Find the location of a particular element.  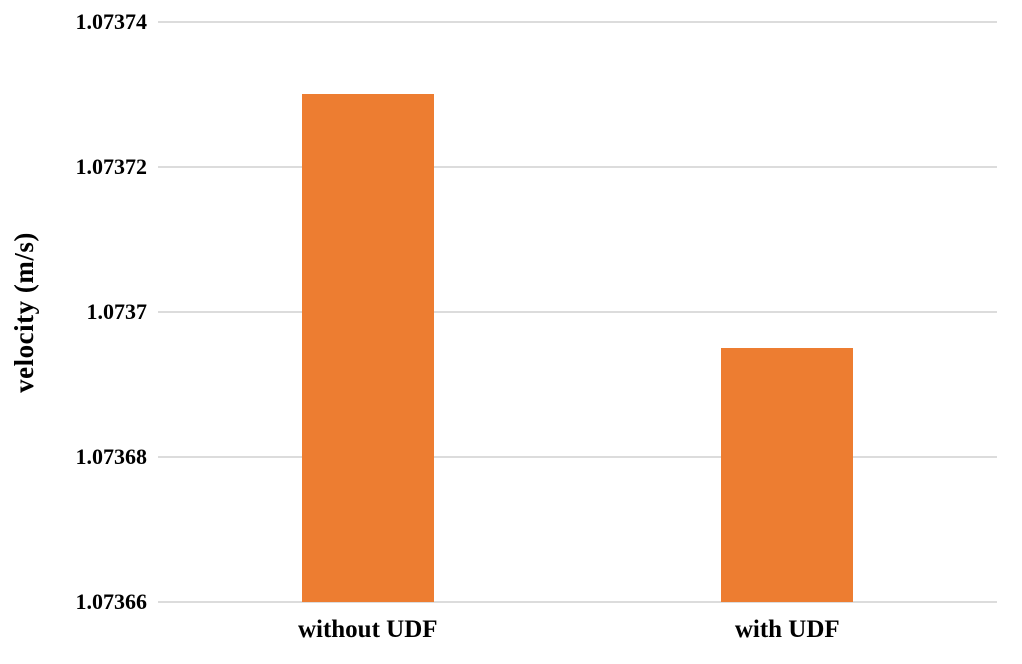

bar-with-udf is located at coordinates (787, 475).